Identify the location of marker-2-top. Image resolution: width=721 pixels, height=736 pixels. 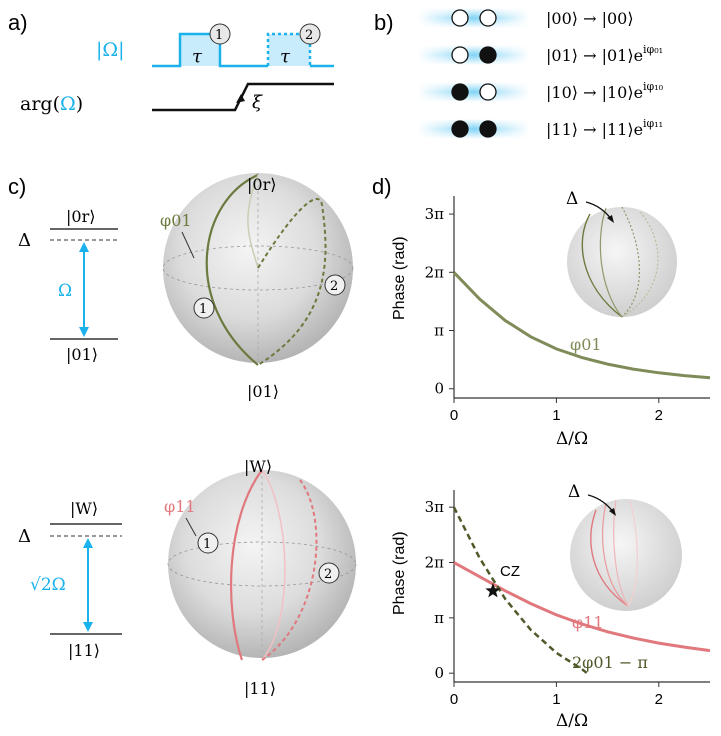
(335, 285).